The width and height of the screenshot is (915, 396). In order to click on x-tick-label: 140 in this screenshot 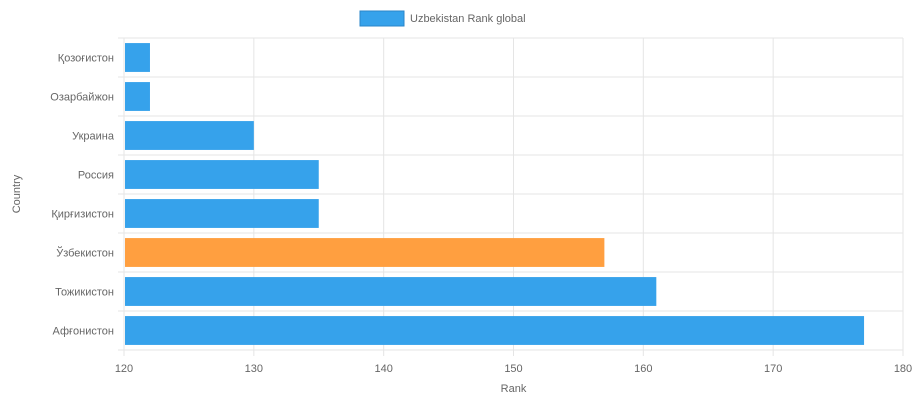, I will do `click(383, 369)`.